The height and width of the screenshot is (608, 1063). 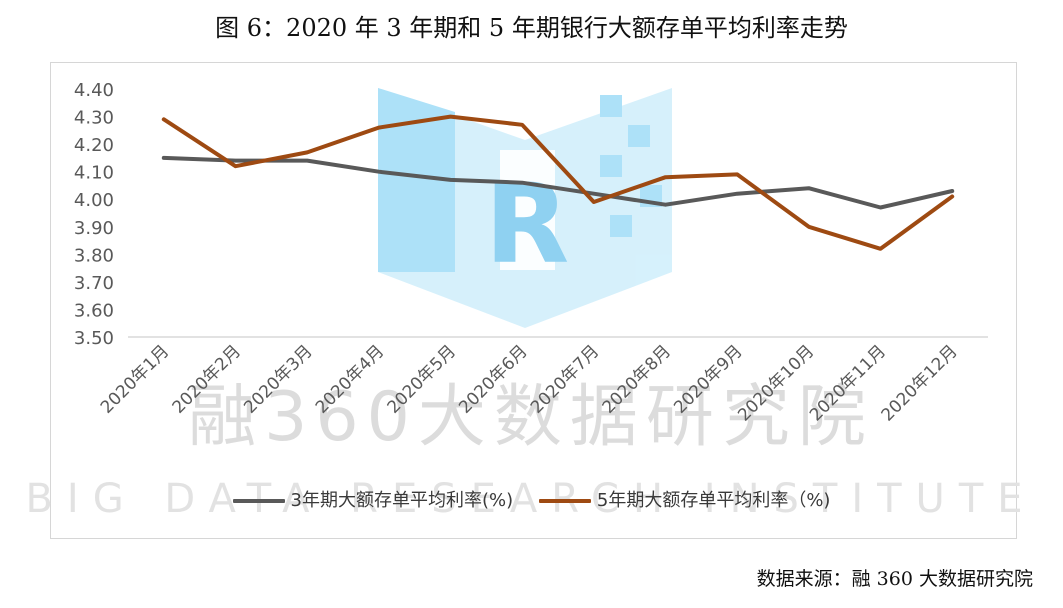 I want to click on chart-title: 图 6：2020 年 3 年期和 5 年期银行大额存单平均利率走势, so click(x=531, y=28).